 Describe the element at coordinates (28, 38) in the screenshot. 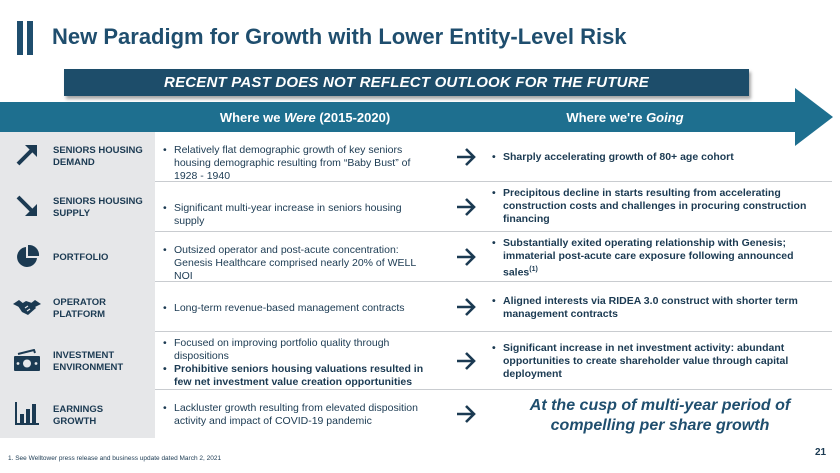

I see `logo-icon` at that location.